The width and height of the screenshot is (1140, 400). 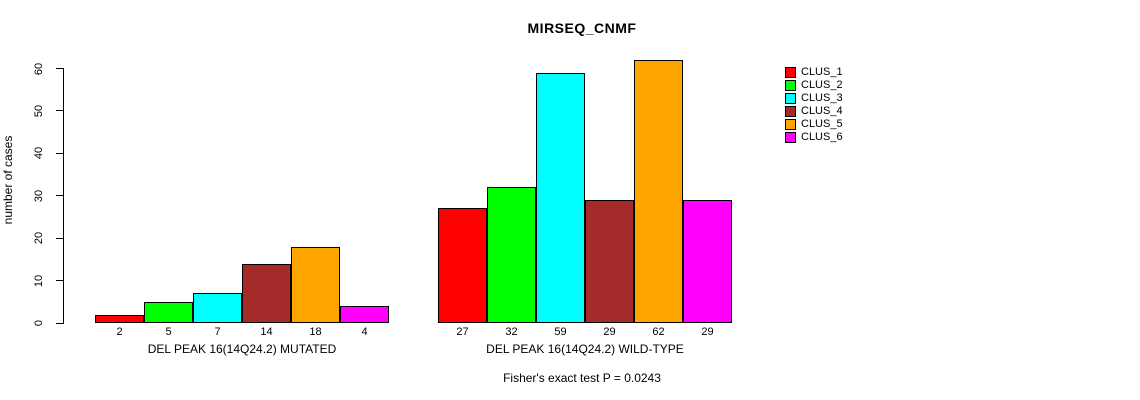 I want to click on y-axis-title: number of cases, so click(x=8, y=180).